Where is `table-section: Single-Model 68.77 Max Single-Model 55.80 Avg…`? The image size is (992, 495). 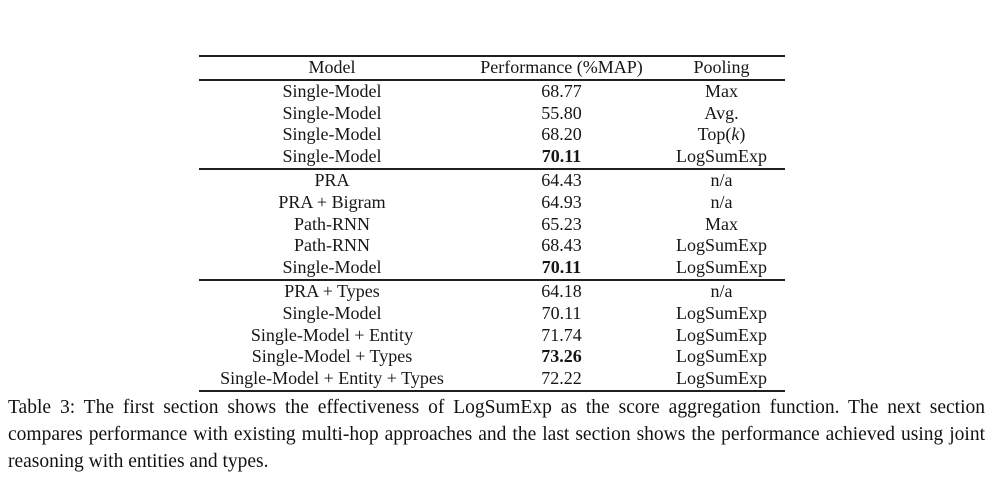 table-section: Single-Model 68.77 Max Single-Model 55.80 Avg… is located at coordinates (492, 124).